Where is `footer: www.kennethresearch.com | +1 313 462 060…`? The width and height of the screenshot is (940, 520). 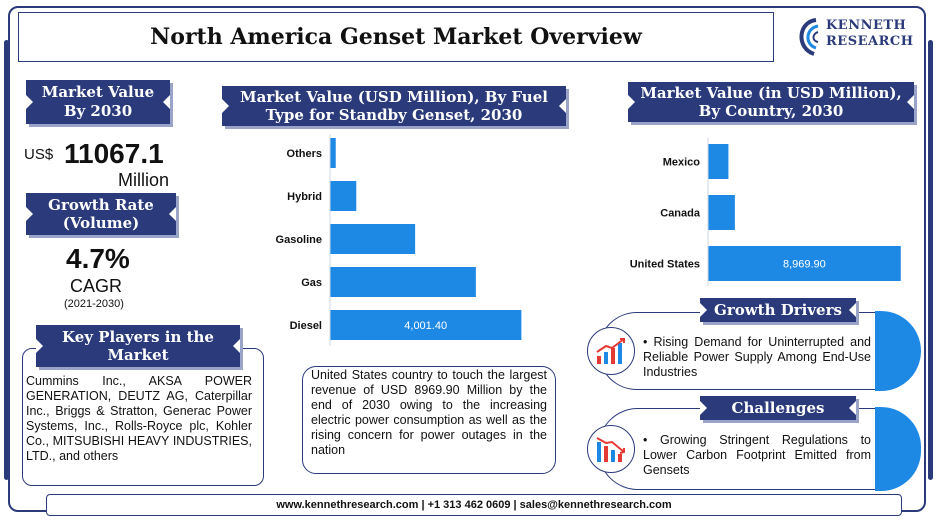 footer: www.kennethresearch.com | +1 313 462 060… is located at coordinates (474, 505).